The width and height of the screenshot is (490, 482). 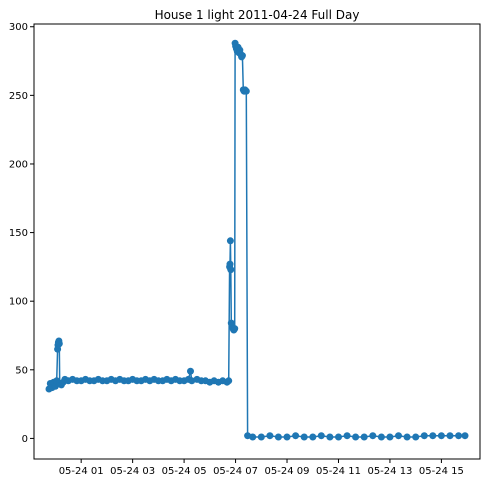 I want to click on y-tick-label: 50, so click(x=21, y=370).